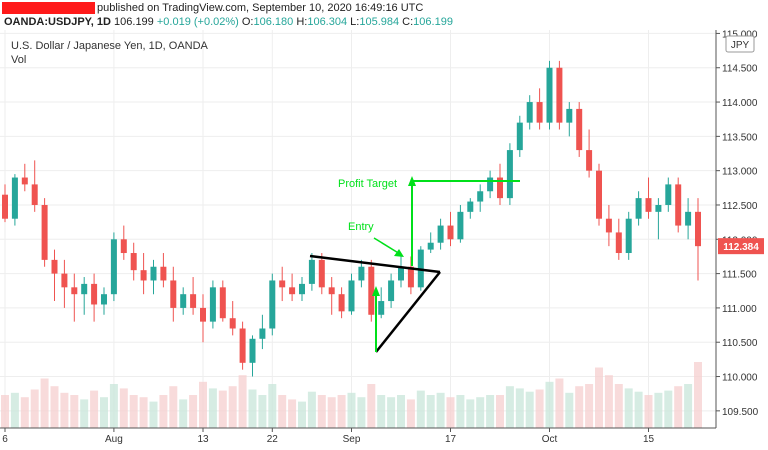  I want to click on price-tick-label: 114.500, so click(740, 69).